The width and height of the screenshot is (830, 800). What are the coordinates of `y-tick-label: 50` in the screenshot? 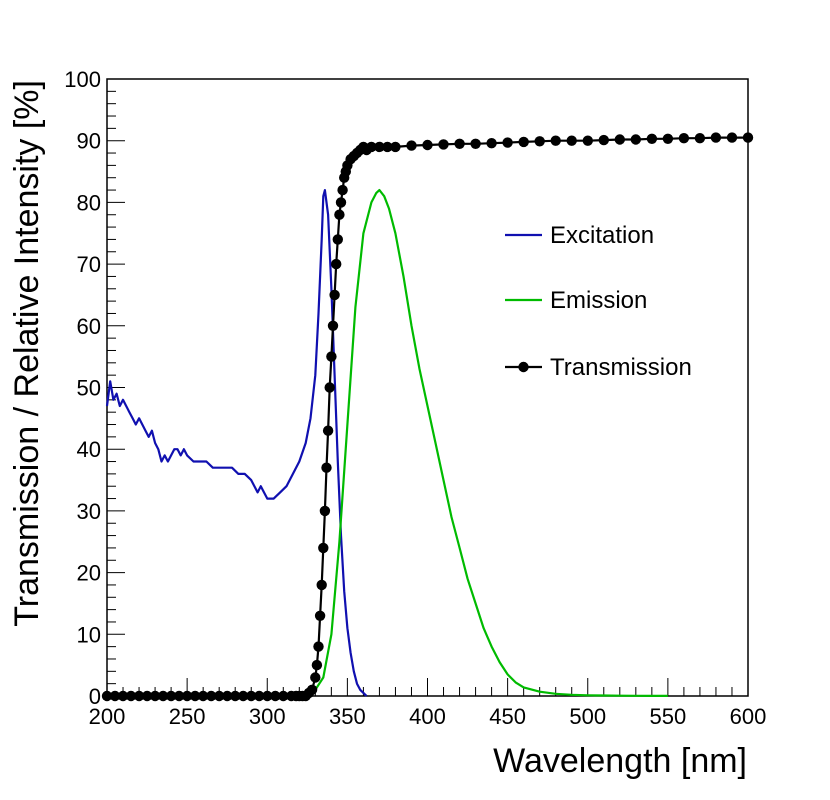 It's located at (89, 388).